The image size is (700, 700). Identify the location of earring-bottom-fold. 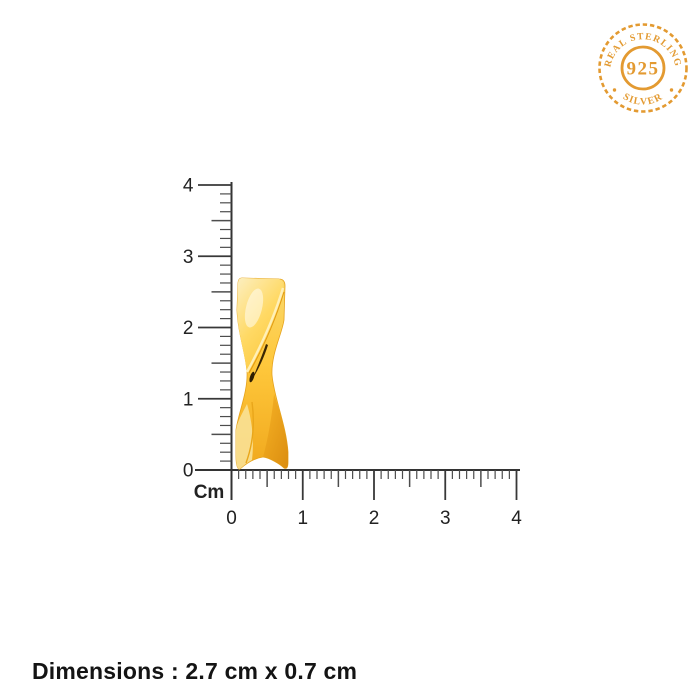
(275, 431).